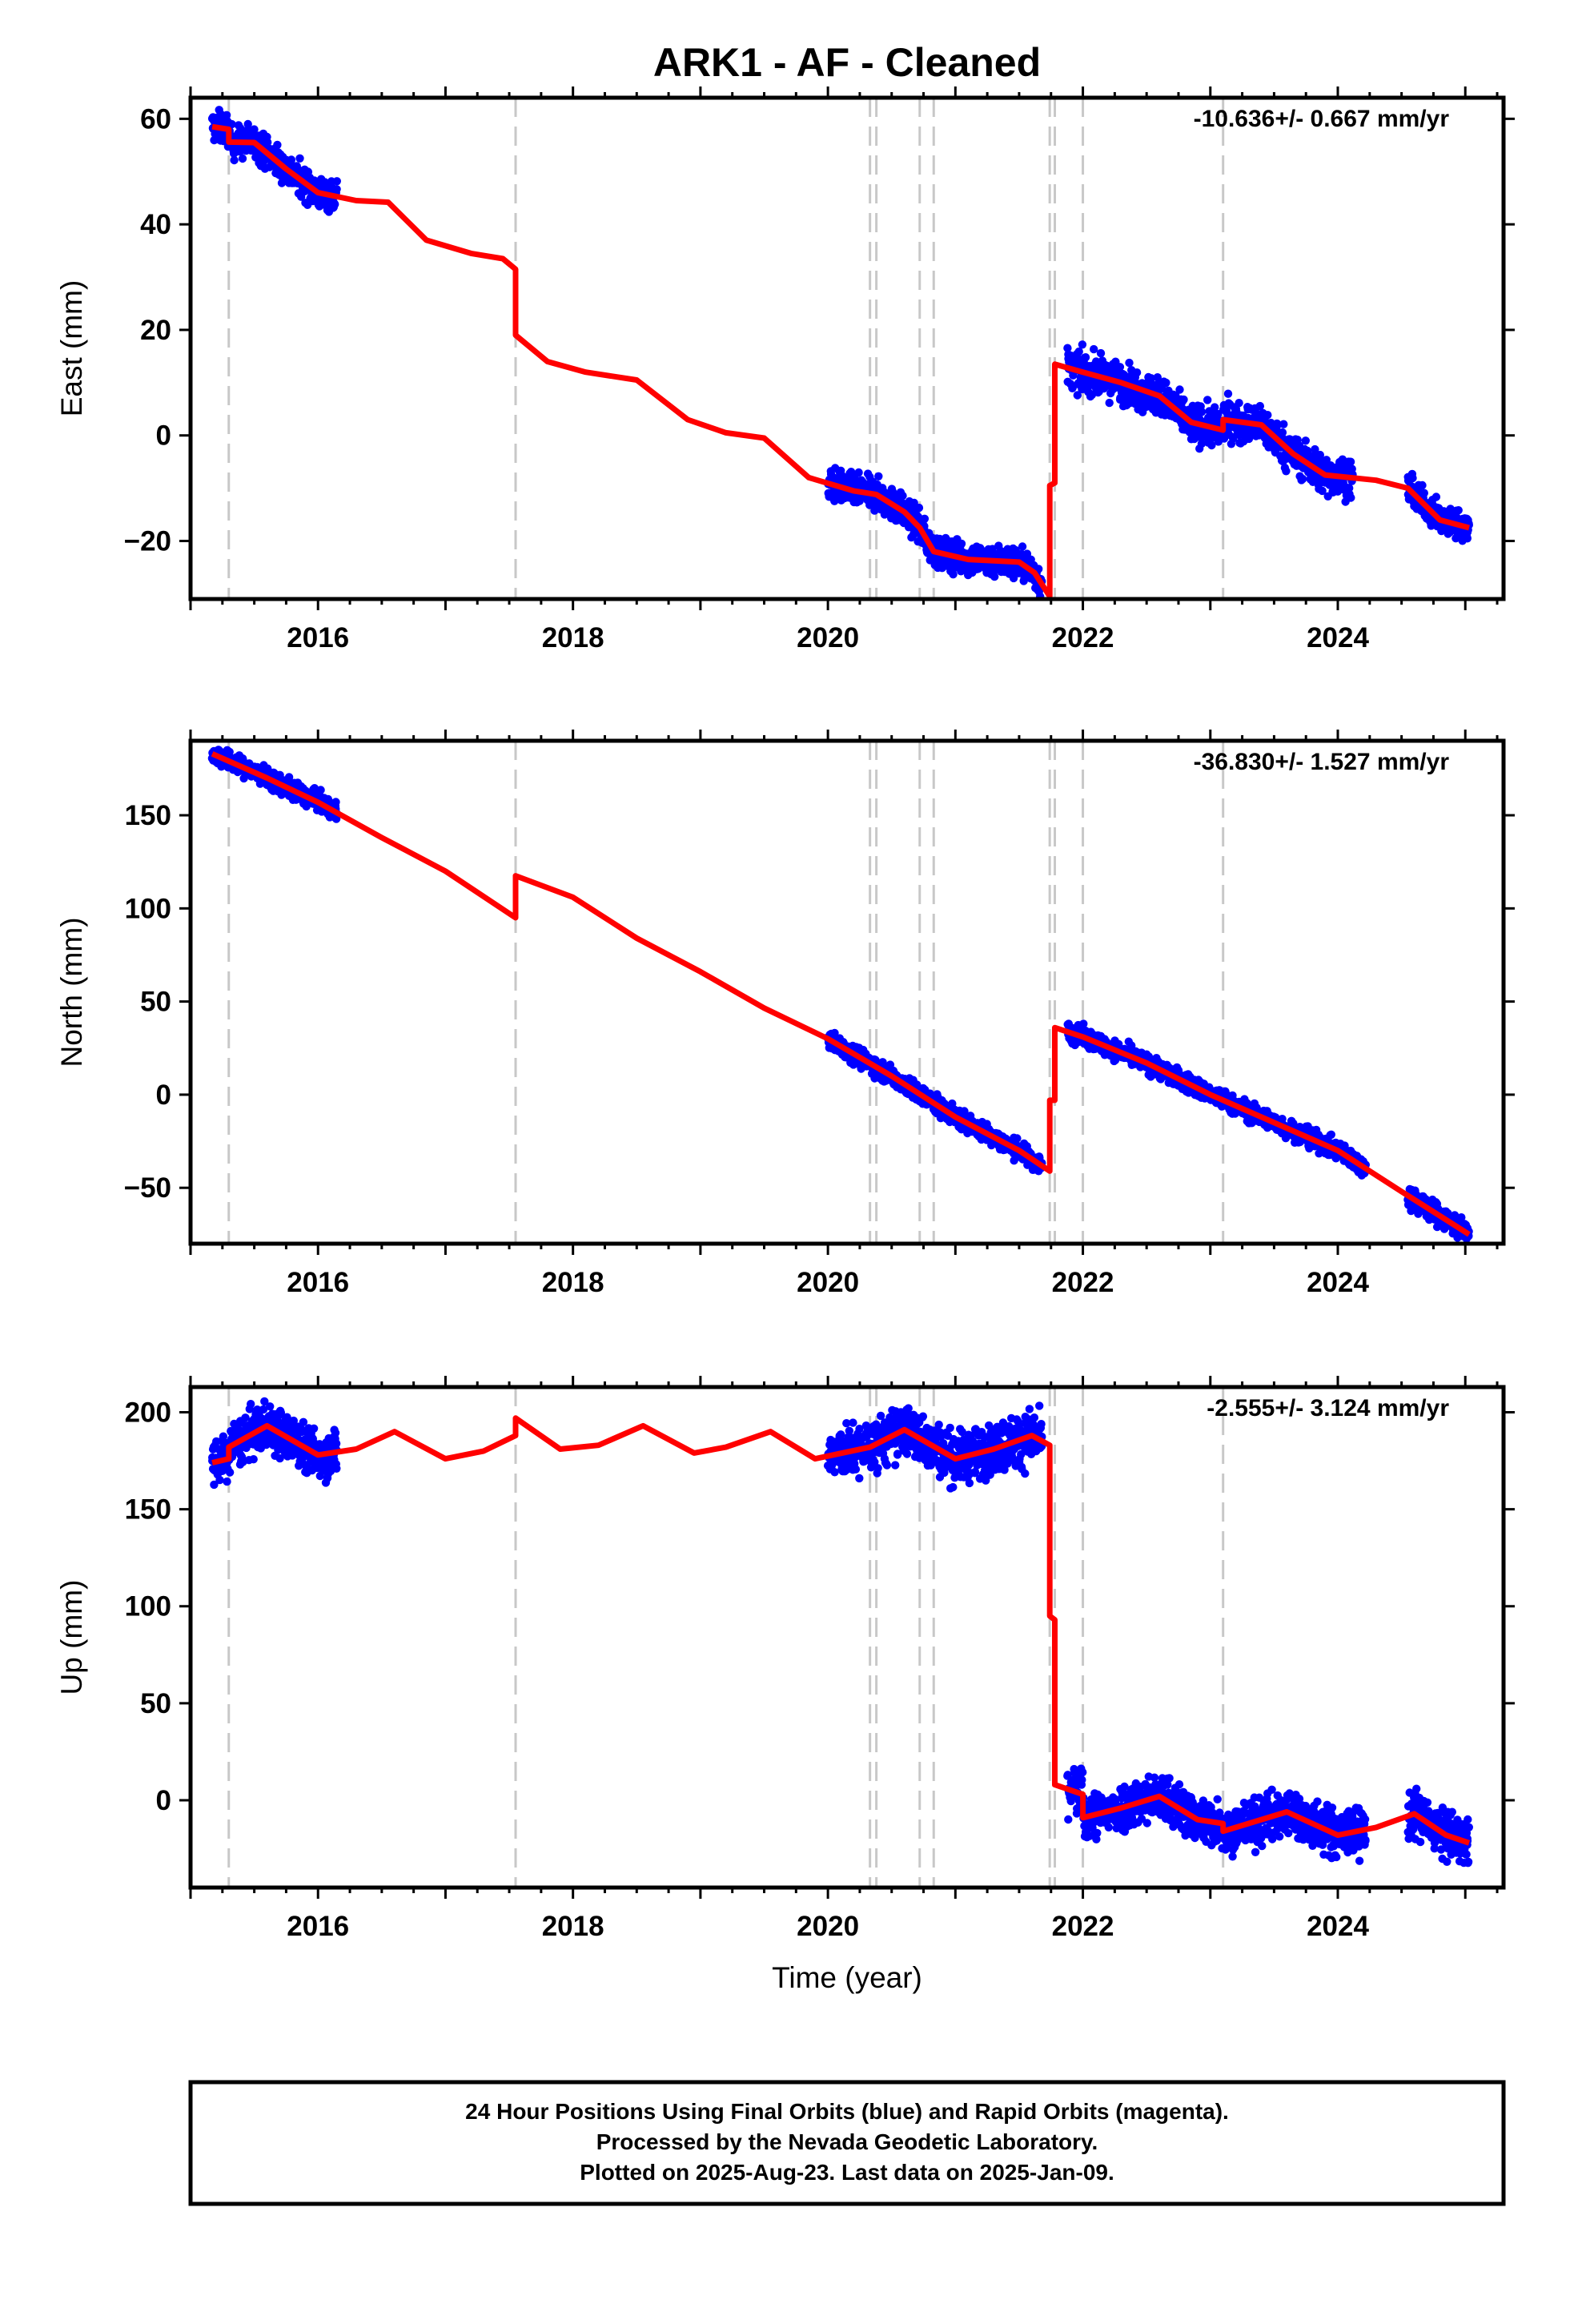  Describe the element at coordinates (1322, 119) in the screenshot. I see `east-rate-label: -10.636+/- 0.667 mm/yr` at that location.